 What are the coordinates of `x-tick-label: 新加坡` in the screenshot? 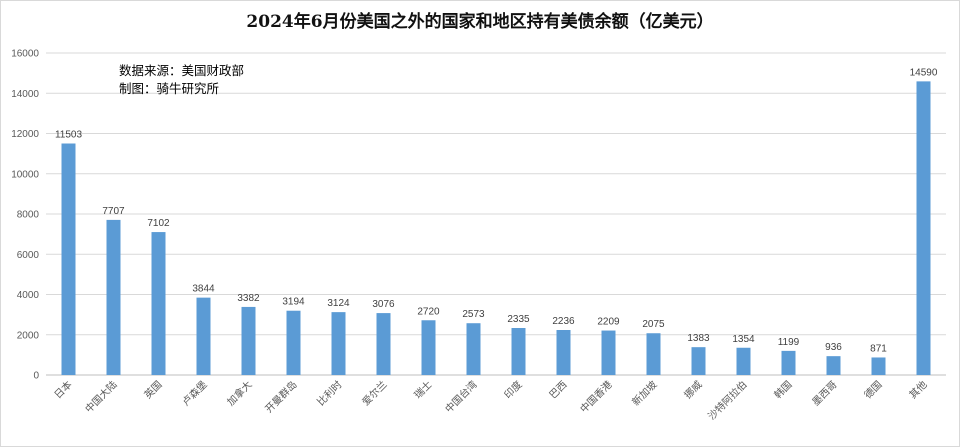 It's located at (644, 393).